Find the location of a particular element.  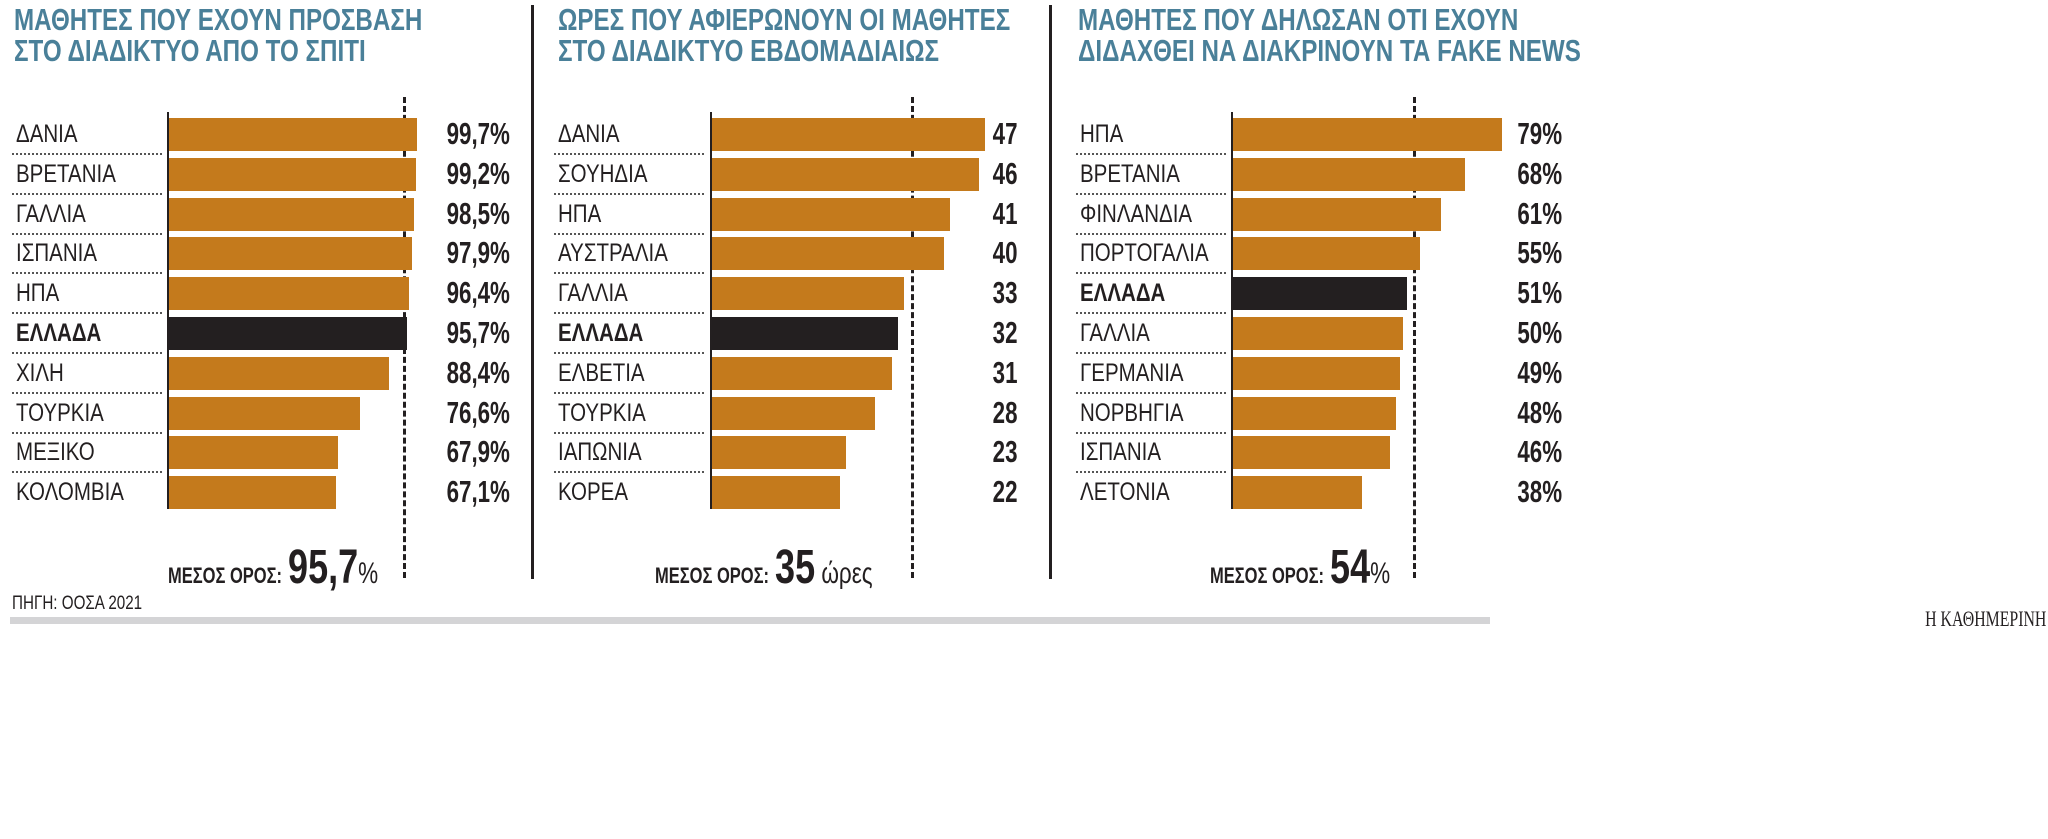

value-label: 38% is located at coordinates (1539, 492).